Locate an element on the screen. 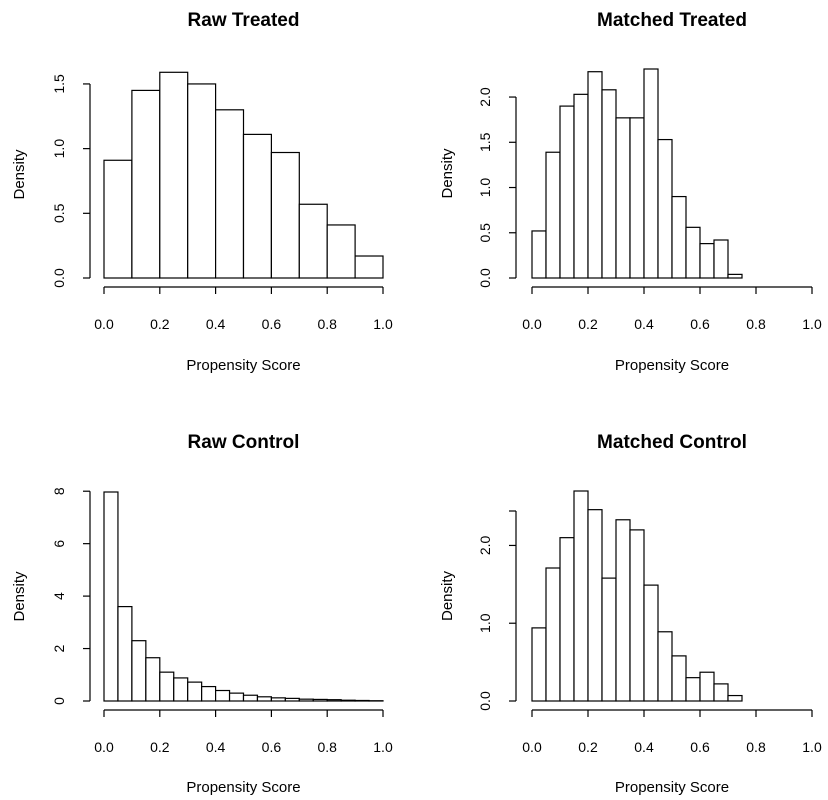 This screenshot has width=828, height=800. chart-title: Raw Treated is located at coordinates (244, 20).